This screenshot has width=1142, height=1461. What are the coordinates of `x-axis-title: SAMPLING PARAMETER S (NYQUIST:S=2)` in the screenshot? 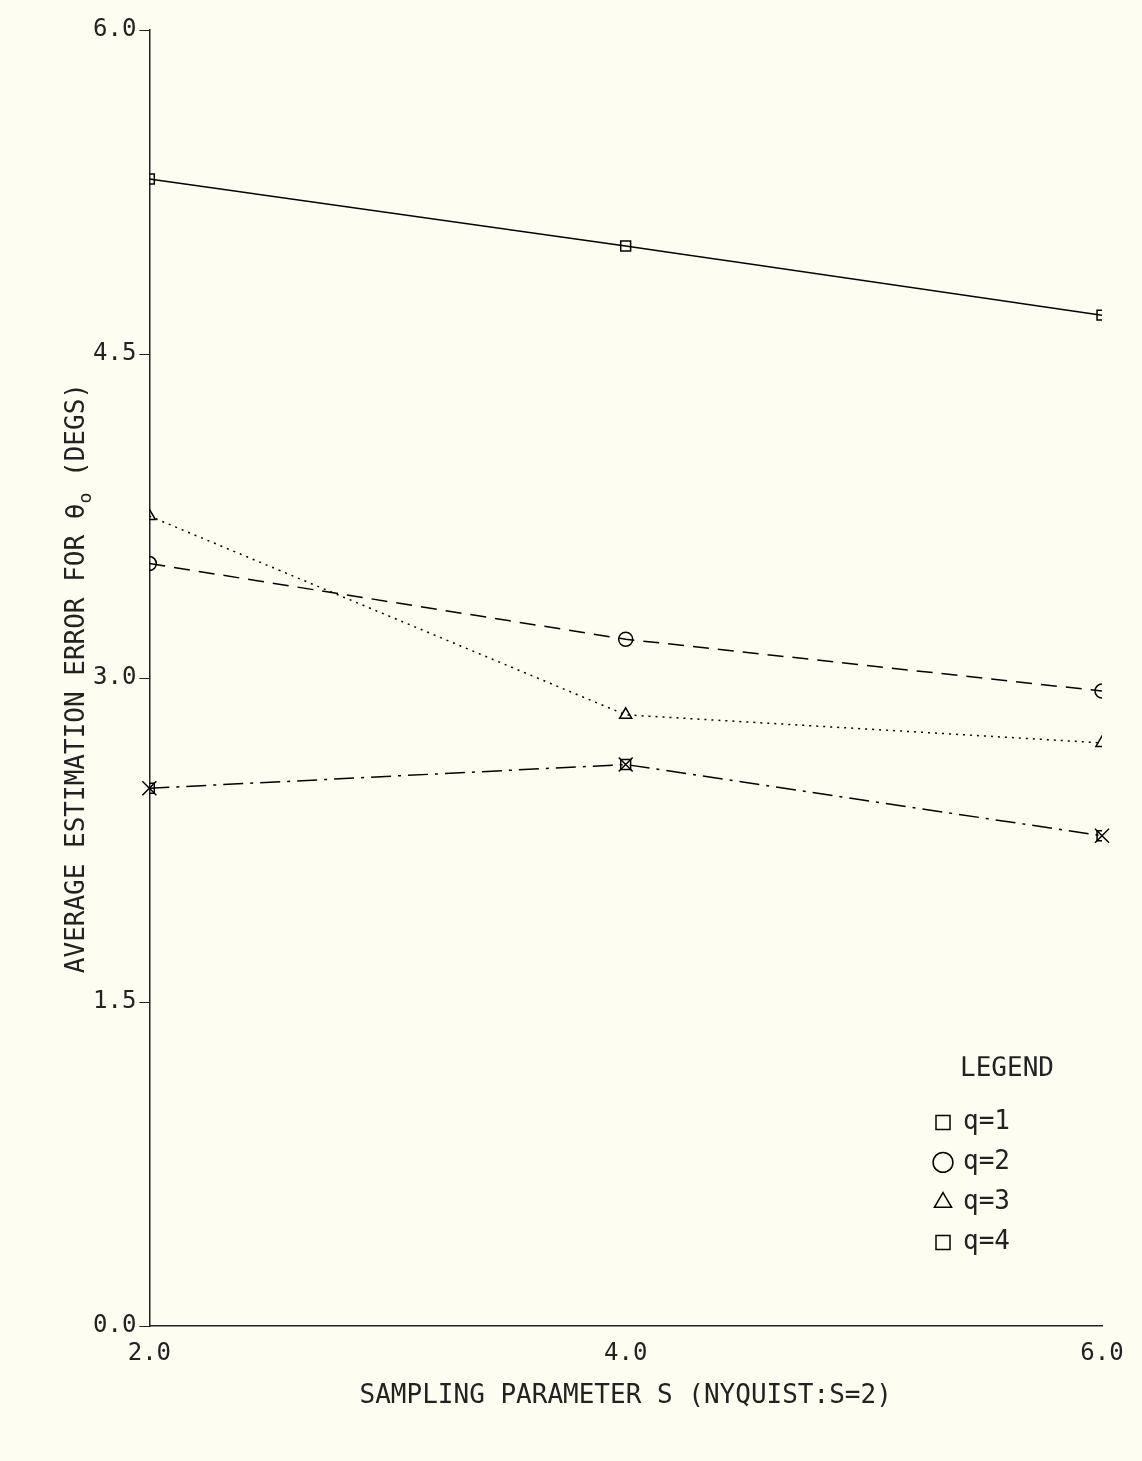 It's located at (625, 1393).